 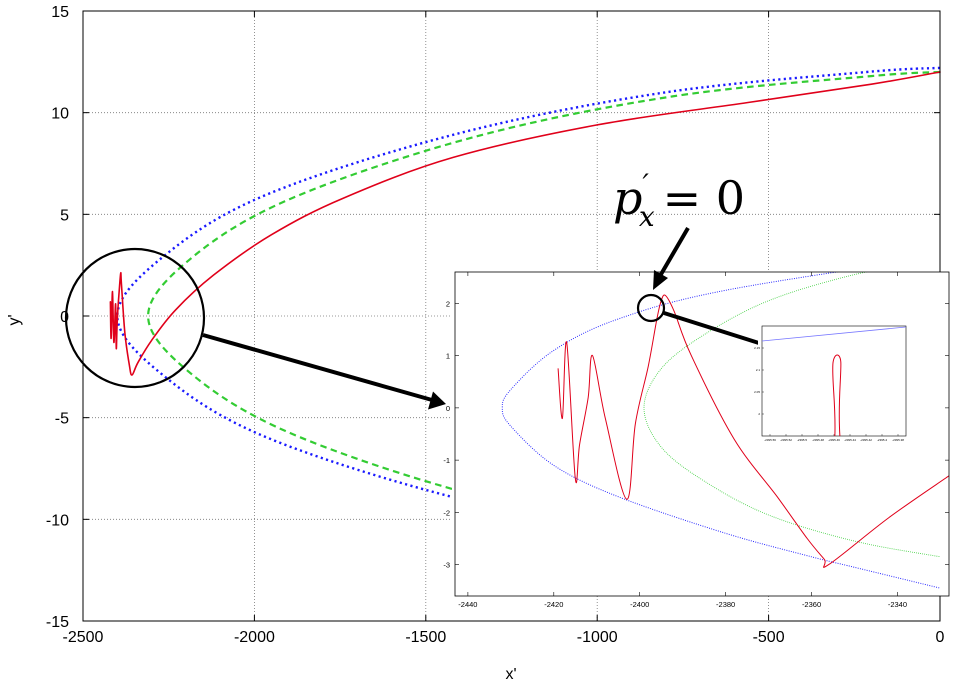 What do you see at coordinates (660, 280) in the screenshot?
I see `annotation-arrowhead` at bounding box center [660, 280].